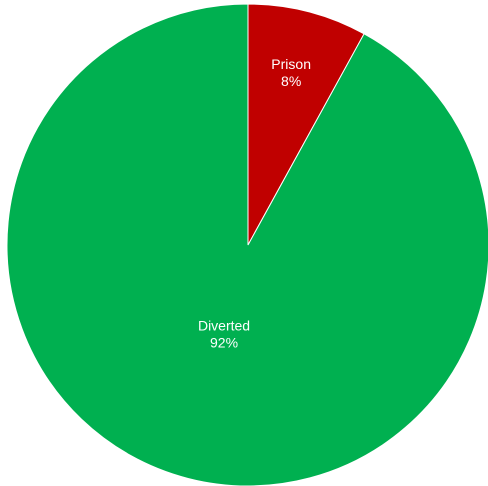 This screenshot has width=488, height=486. Describe the element at coordinates (291, 81) in the screenshot. I see `slice-percent-label-prison: 8%` at that location.